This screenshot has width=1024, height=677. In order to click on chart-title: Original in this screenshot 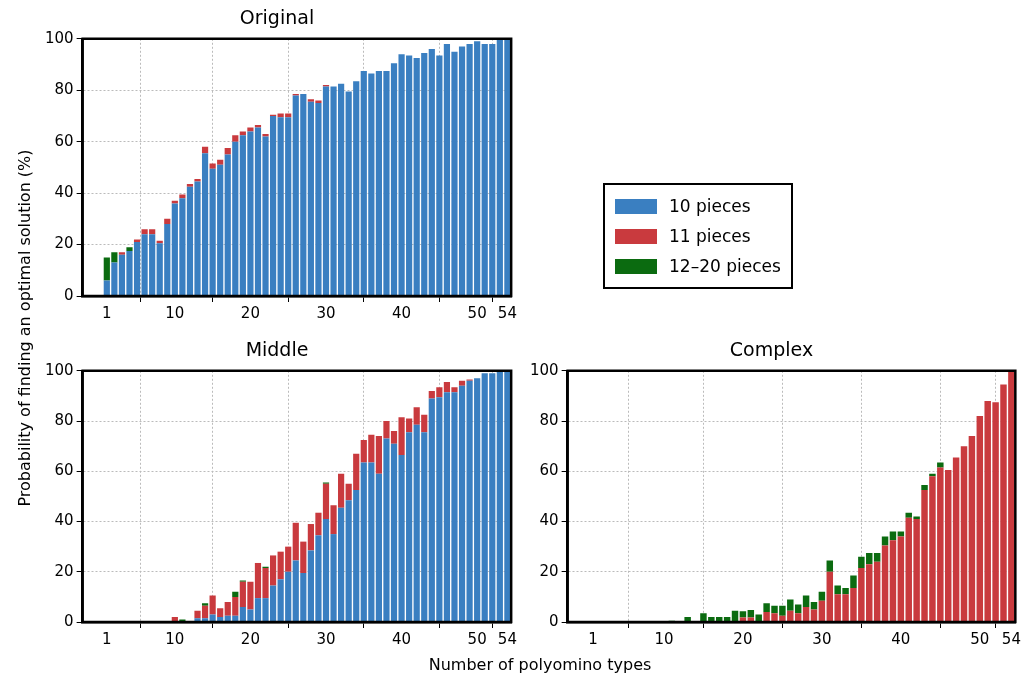, I will do `click(277, 17)`.